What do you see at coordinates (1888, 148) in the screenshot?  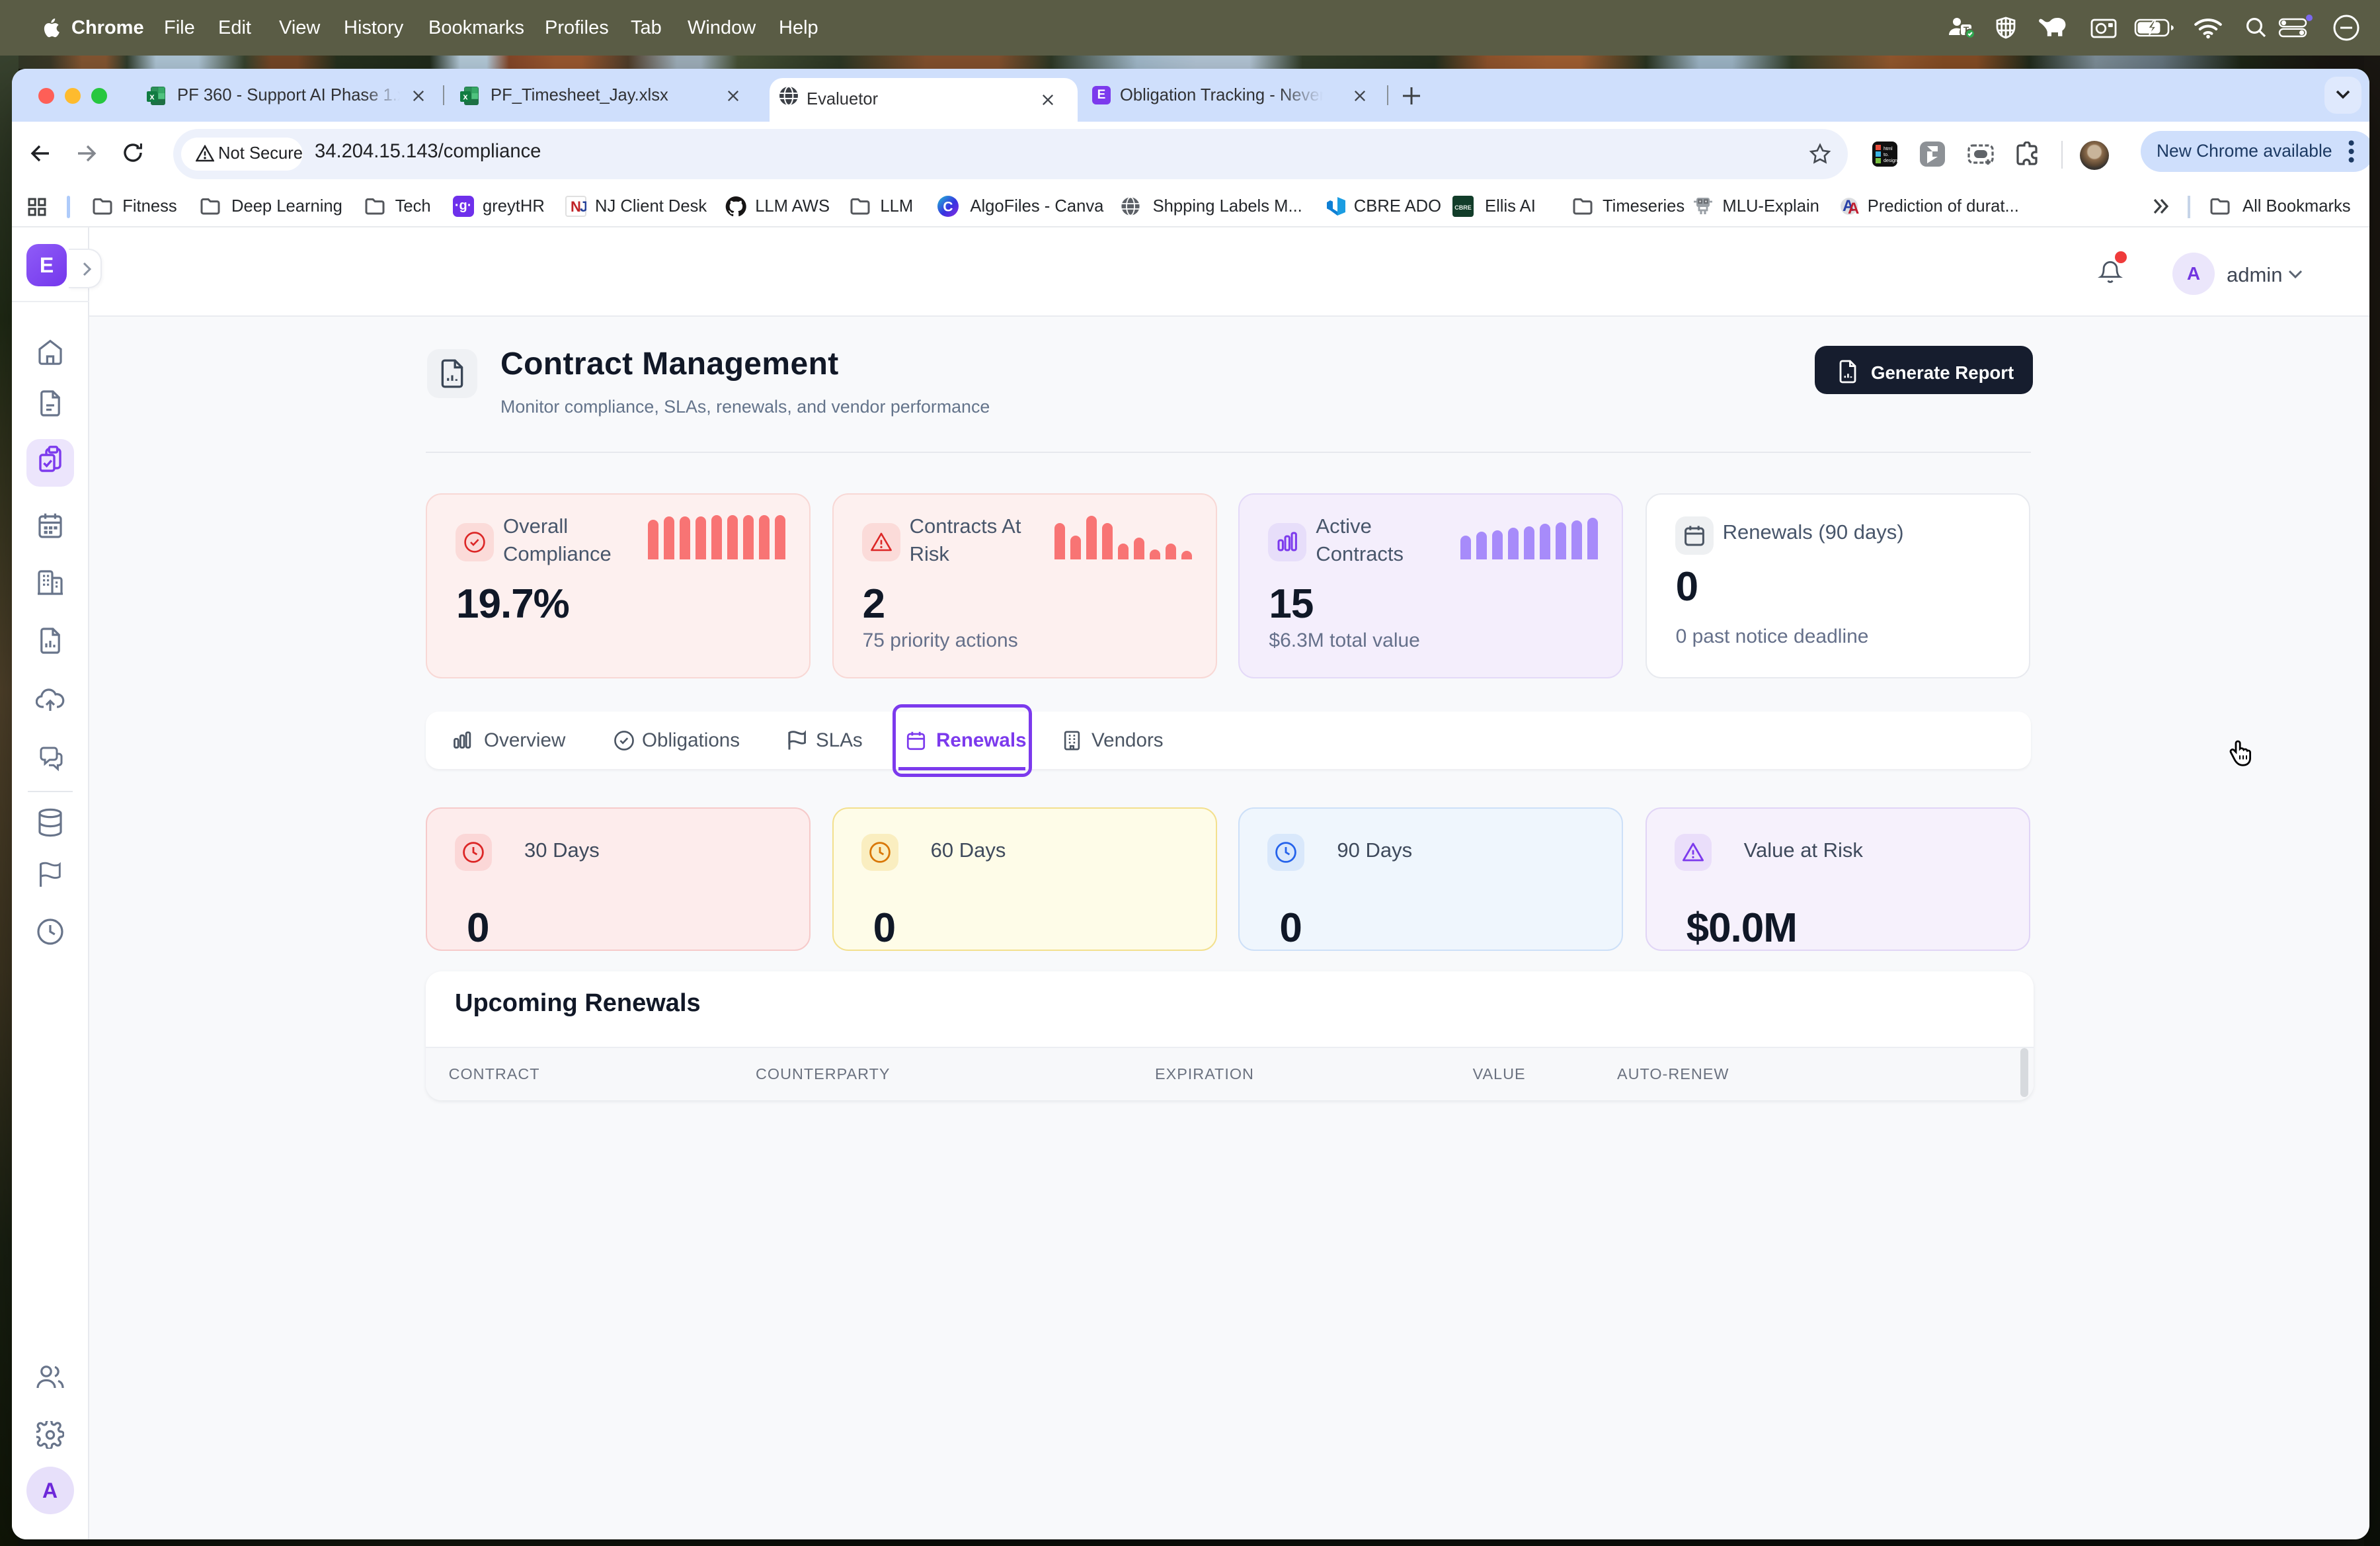 I see `svg-text: html` at bounding box center [1888, 148].